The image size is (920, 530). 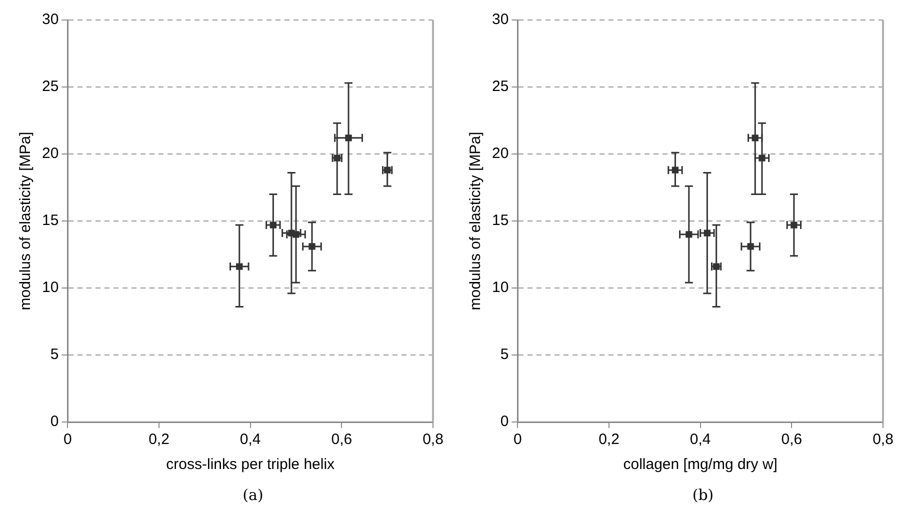 I want to click on text: (b), so click(x=703, y=495).